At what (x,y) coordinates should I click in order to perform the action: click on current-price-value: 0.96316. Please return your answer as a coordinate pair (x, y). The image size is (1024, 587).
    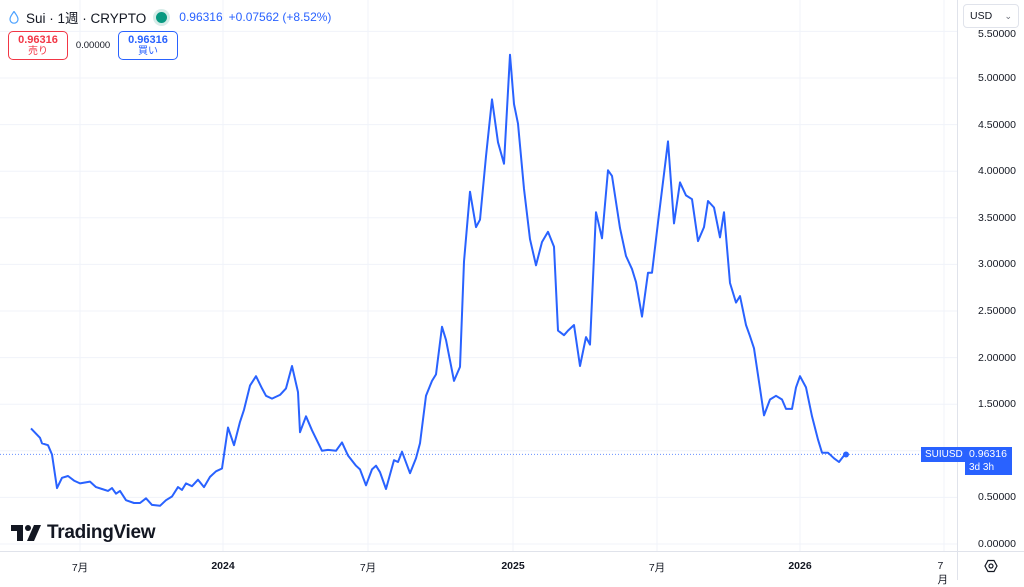
    Looking at the image, I should click on (988, 454).